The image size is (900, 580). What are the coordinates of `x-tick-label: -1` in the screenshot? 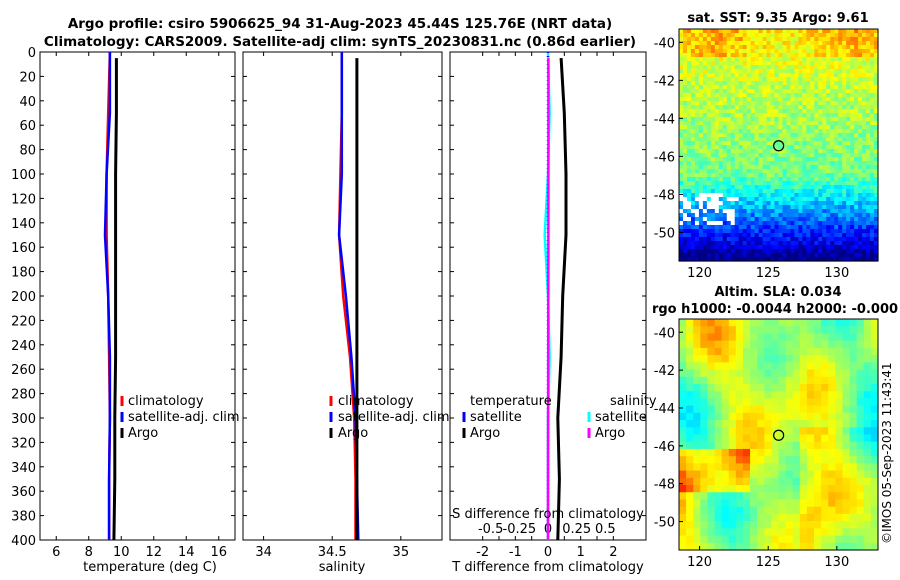 It's located at (515, 552).